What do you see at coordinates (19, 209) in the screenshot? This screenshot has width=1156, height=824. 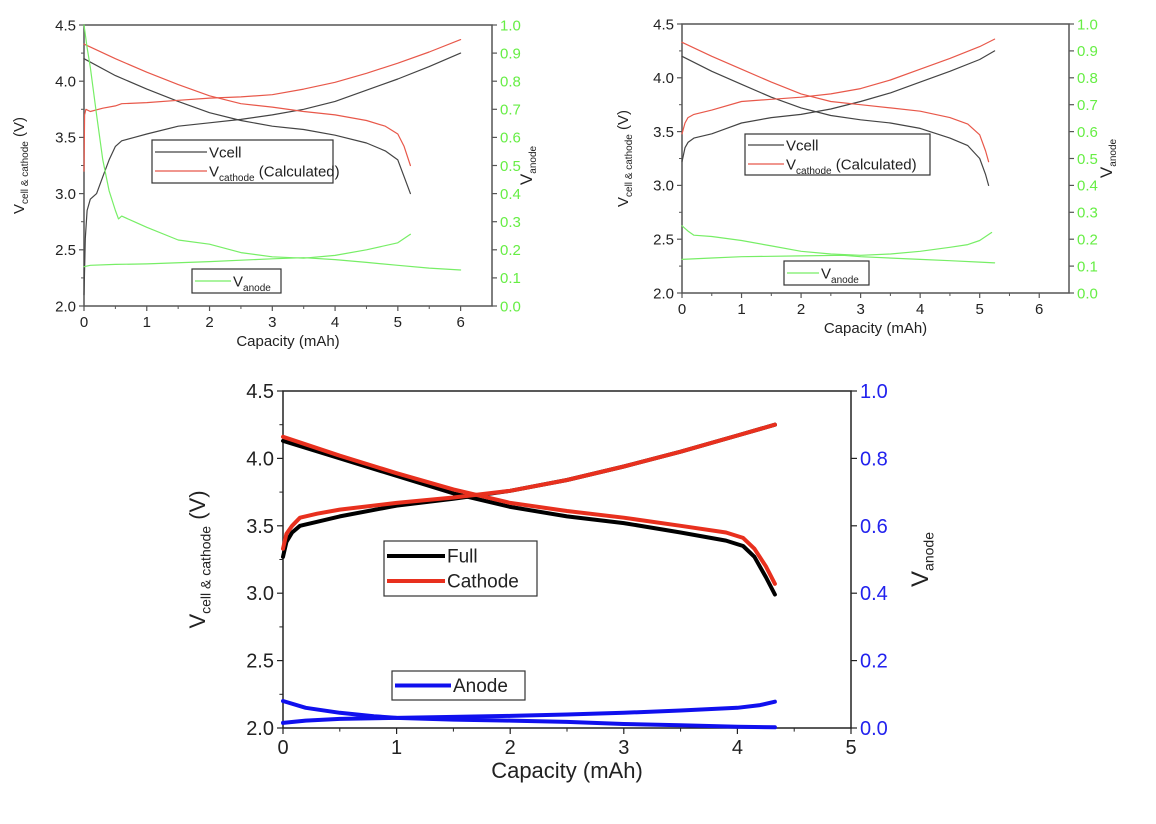 I see `y-axis-title-main: V` at bounding box center [19, 209].